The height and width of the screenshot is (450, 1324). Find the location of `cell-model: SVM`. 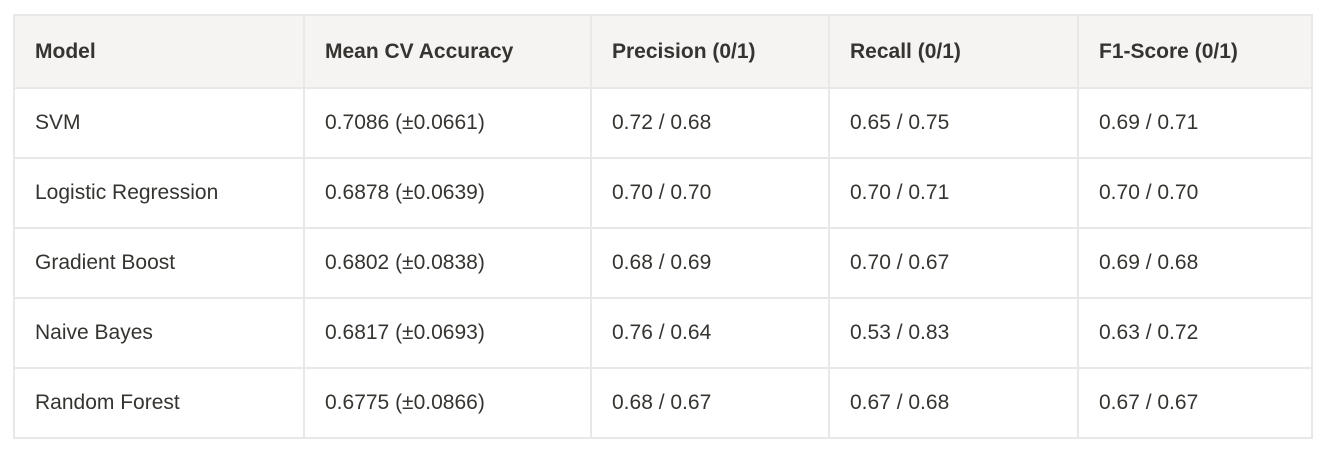

cell-model: SVM is located at coordinates (159, 123).